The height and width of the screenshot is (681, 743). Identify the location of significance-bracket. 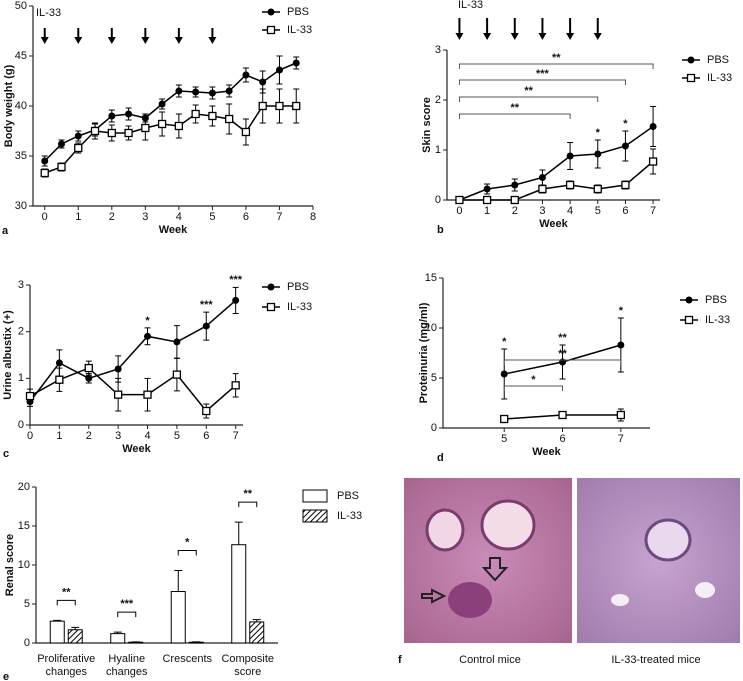
(533, 388).